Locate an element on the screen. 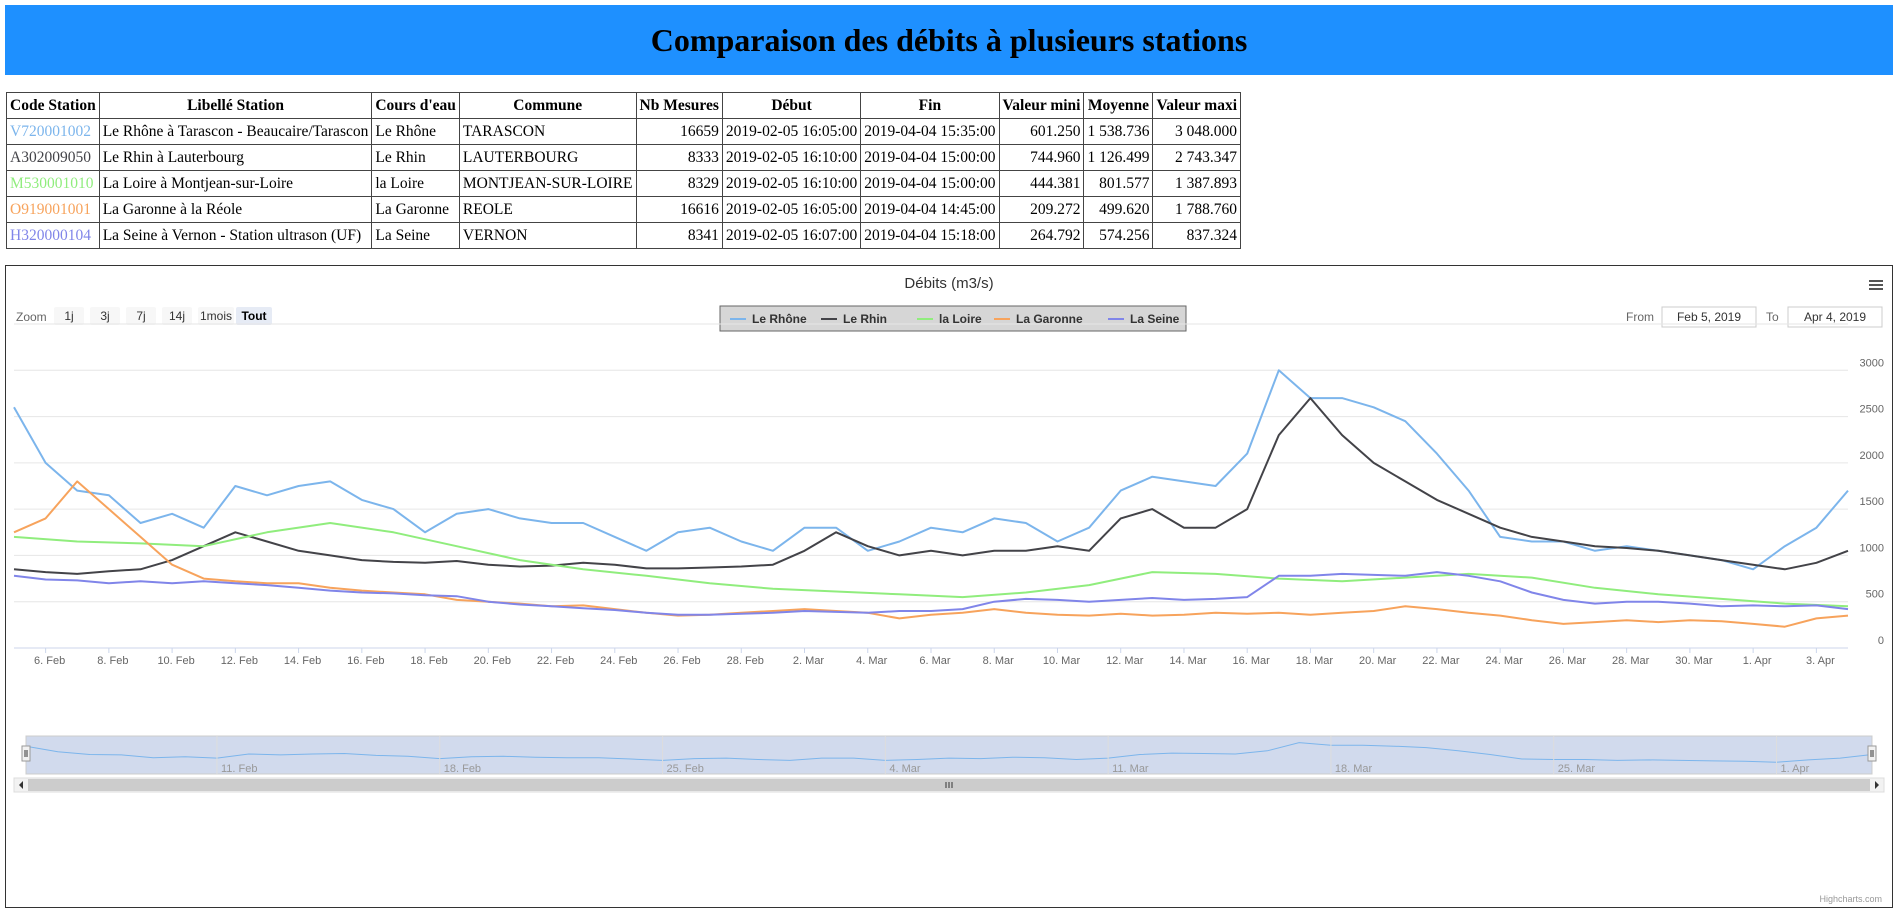 The image size is (1900, 918). x-tick-label: 8. Mar is located at coordinates (999, 661).